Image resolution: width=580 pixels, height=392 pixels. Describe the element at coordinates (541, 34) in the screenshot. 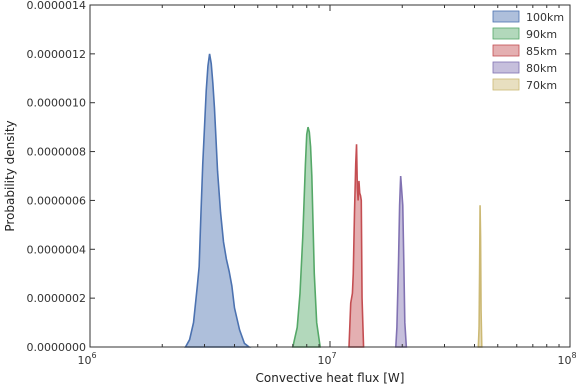

I see `legend-label-90km: 90km` at that location.